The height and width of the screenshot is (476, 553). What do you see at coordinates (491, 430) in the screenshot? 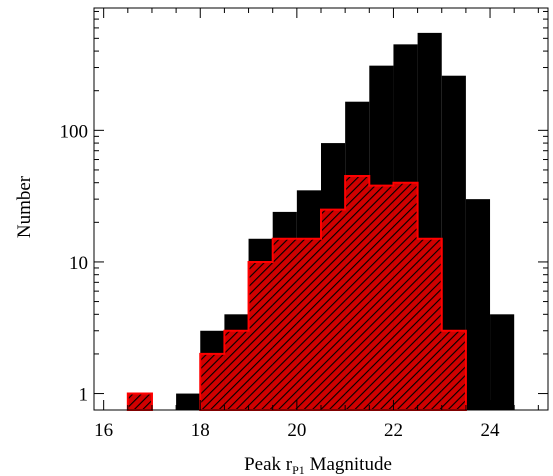
I see `x-tick-label: 24` at bounding box center [491, 430].